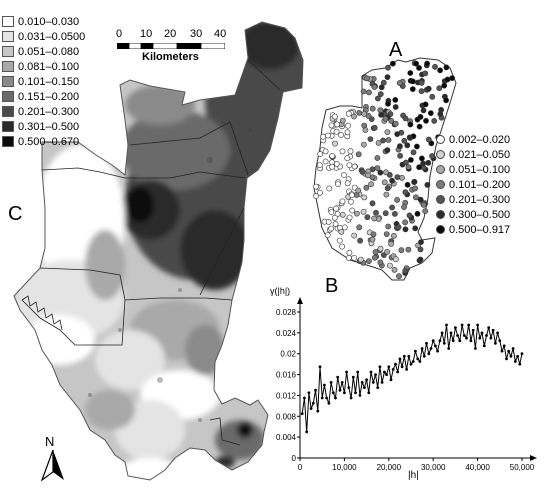  Describe the element at coordinates (533, 458) in the screenshot. I see `x-axis-arrow-icon` at that location.